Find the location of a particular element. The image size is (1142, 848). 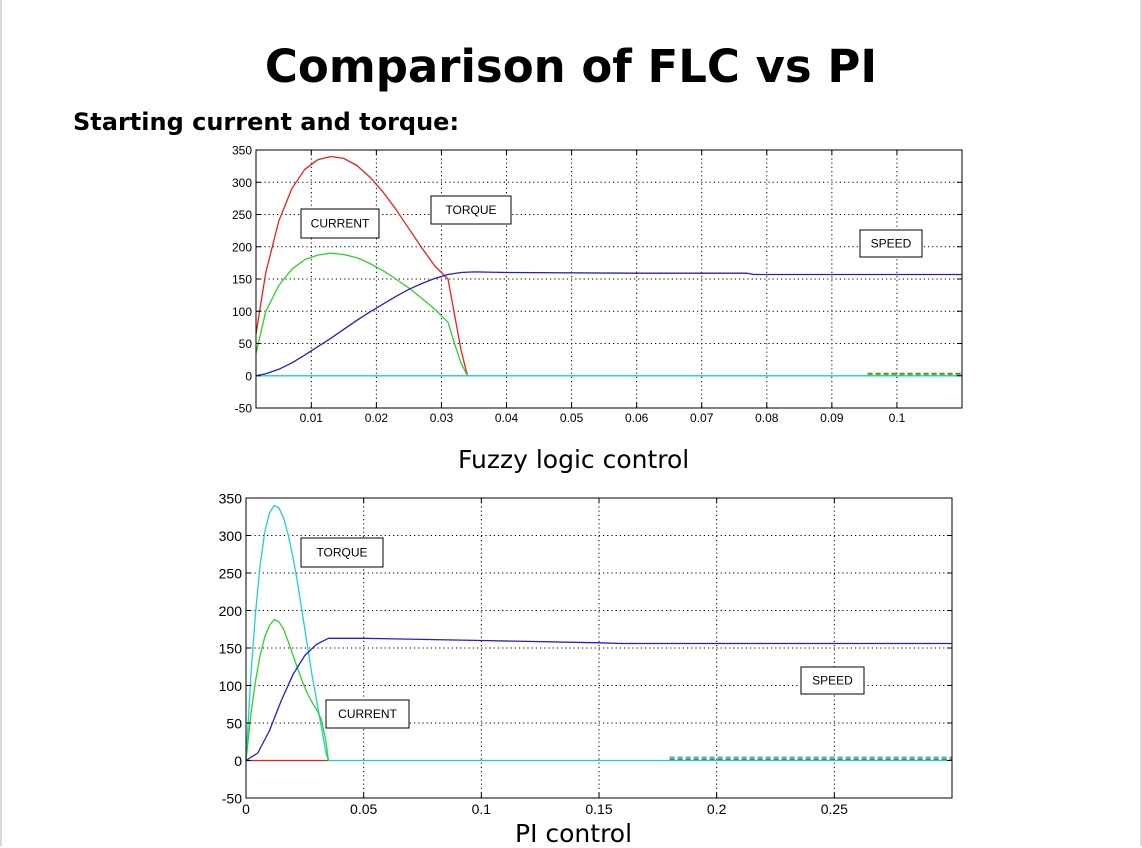

slide-title: Comparison of FLC vs PI is located at coordinates (571, 66).